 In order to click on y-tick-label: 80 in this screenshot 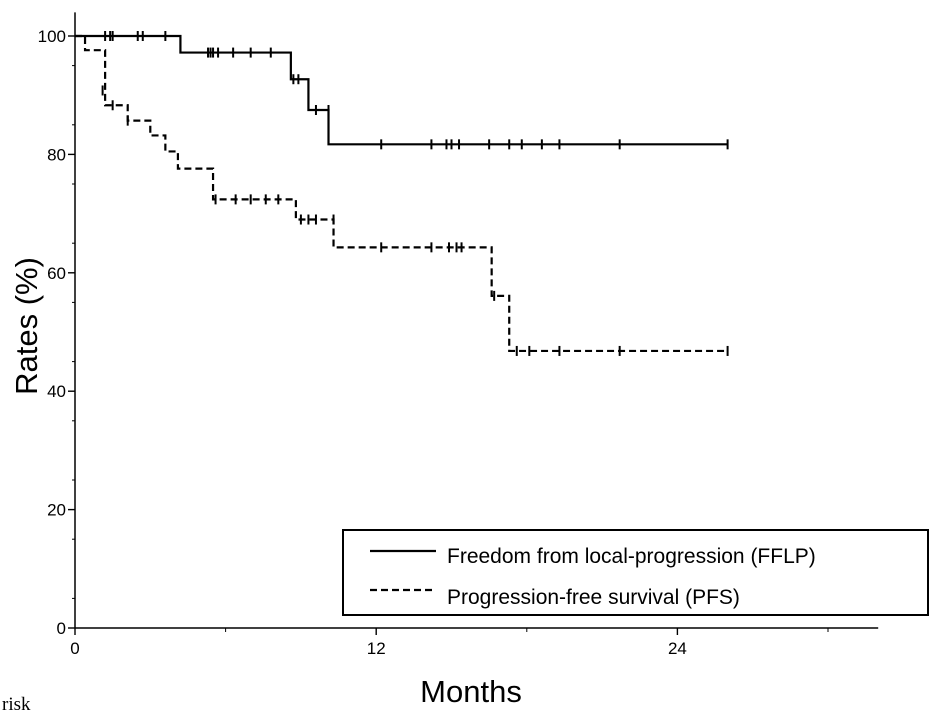, I will do `click(56, 154)`.